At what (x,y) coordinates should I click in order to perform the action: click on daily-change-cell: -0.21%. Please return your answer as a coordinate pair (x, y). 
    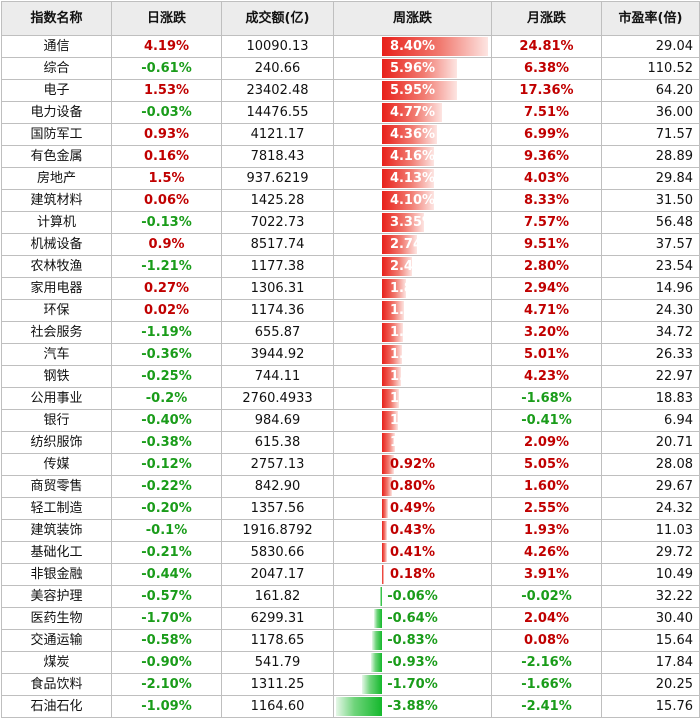
    Looking at the image, I should click on (166, 552).